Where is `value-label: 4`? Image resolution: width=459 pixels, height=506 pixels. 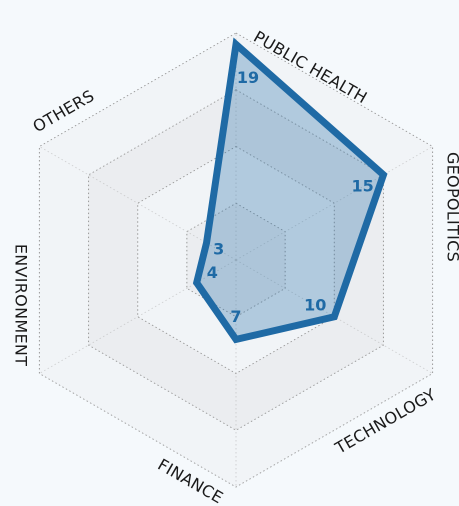 value-label: 4 is located at coordinates (212, 272).